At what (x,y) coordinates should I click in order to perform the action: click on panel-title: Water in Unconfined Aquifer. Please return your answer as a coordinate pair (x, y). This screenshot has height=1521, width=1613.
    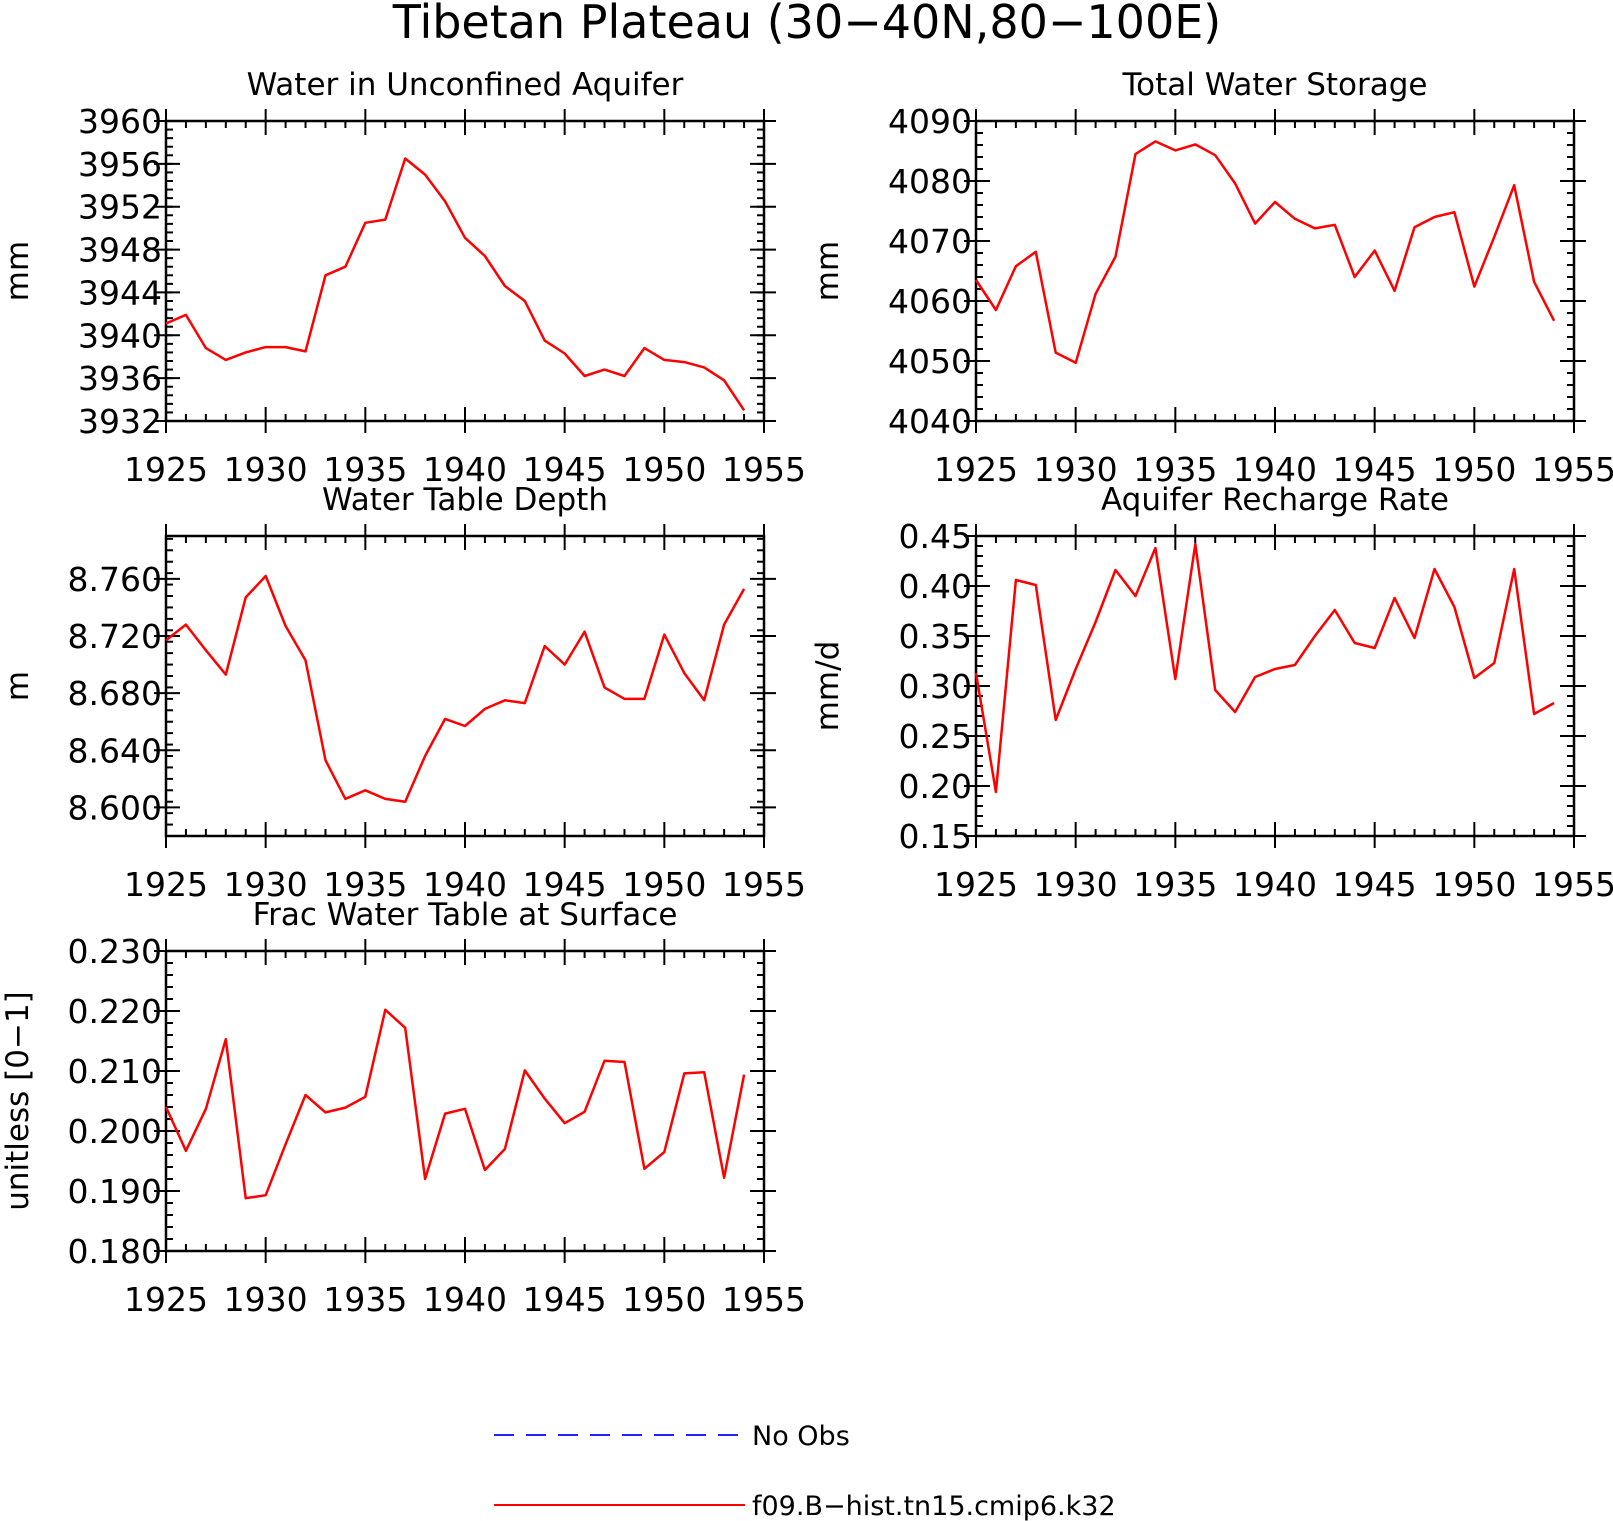
    Looking at the image, I should click on (465, 85).